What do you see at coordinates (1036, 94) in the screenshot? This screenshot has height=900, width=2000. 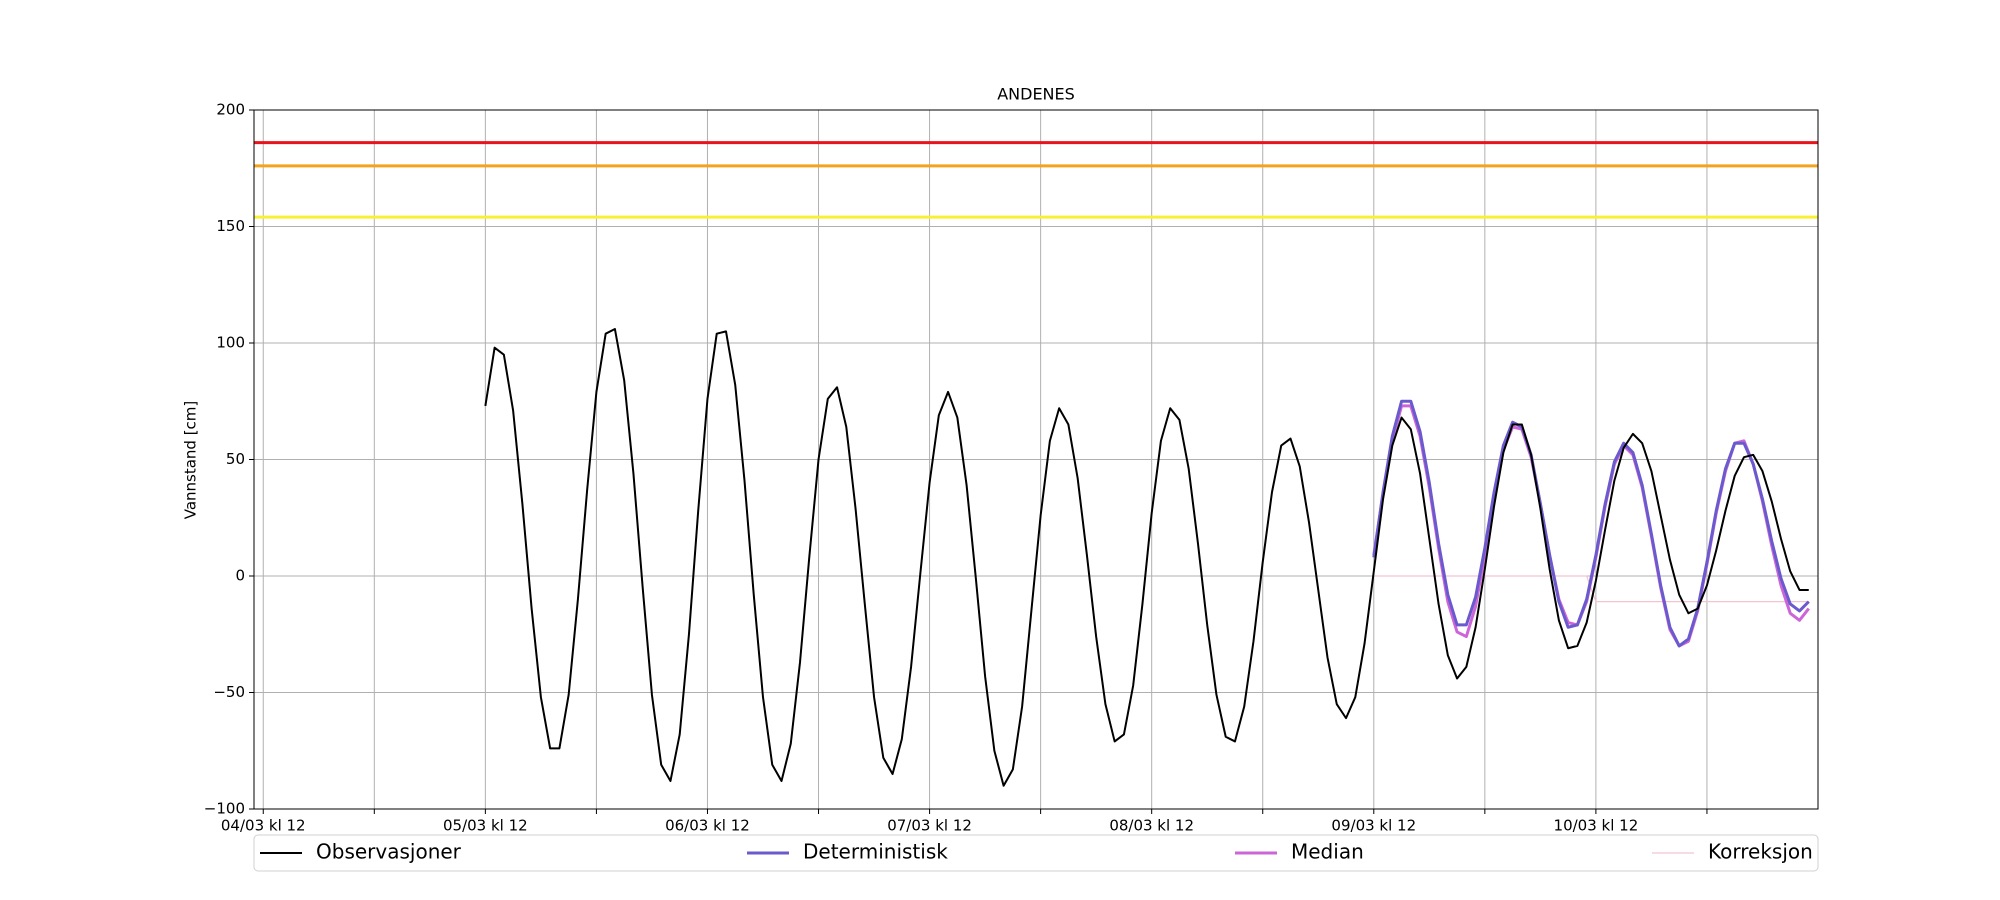 I see `chart-title: ANDENES` at bounding box center [1036, 94].